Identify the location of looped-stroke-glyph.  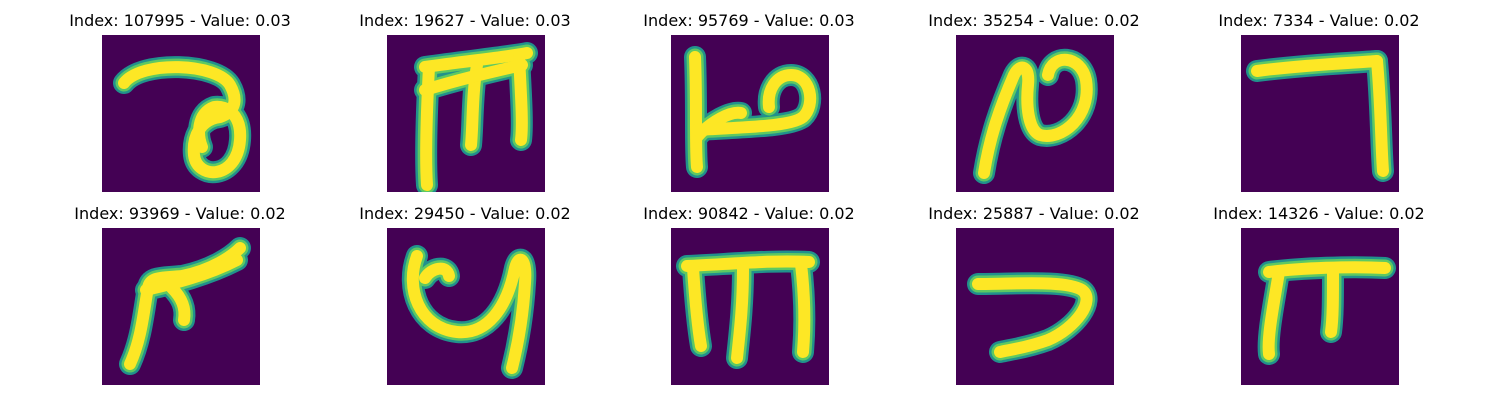
(181, 113).